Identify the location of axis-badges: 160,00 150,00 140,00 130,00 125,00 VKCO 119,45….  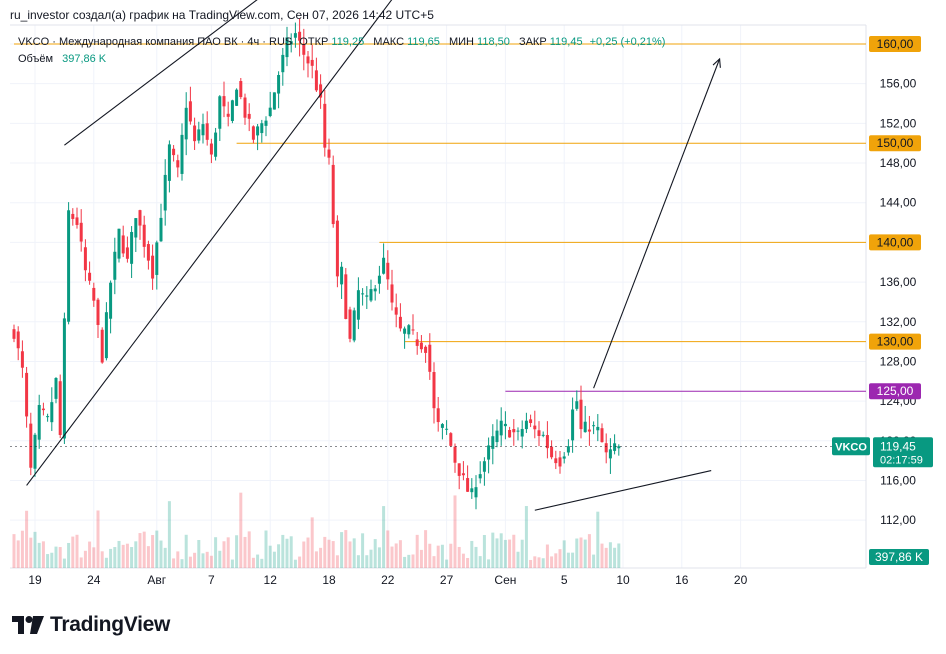
(882, 300).